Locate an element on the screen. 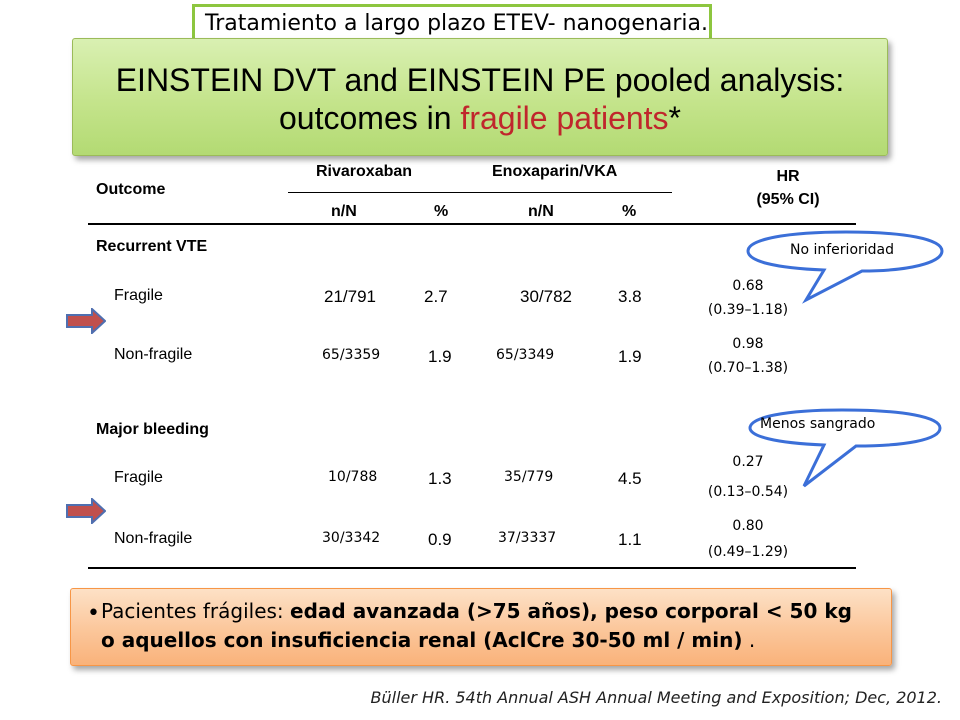 The image size is (960, 720). riva-pct: 1.3 is located at coordinates (440, 478).